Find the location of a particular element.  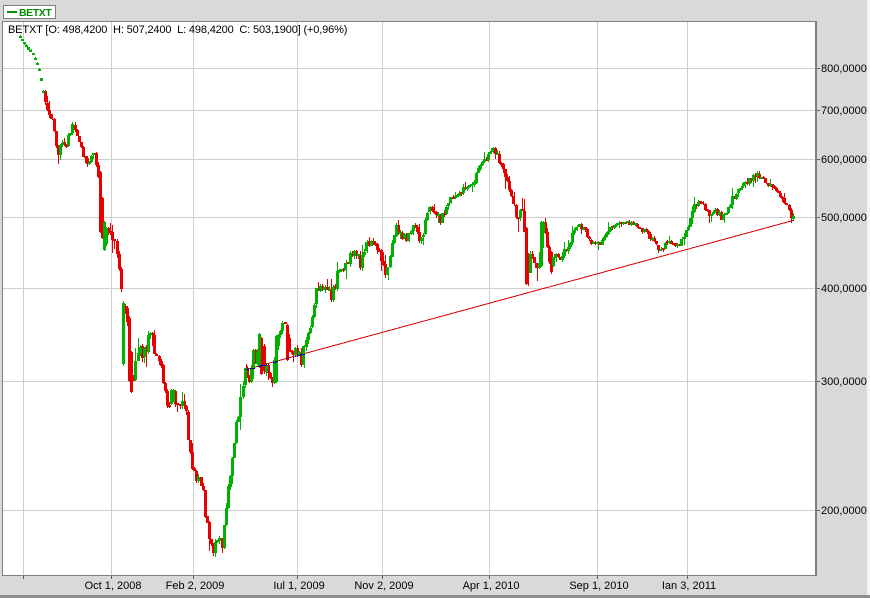

svg-text: Iul 1, 2009 is located at coordinates (298, 586).